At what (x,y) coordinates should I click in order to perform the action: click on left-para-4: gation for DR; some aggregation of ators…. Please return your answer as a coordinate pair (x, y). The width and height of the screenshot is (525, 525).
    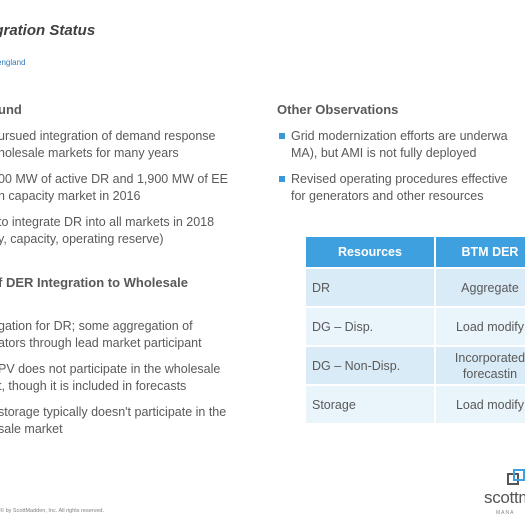
    Looking at the image, I should click on (101, 335).